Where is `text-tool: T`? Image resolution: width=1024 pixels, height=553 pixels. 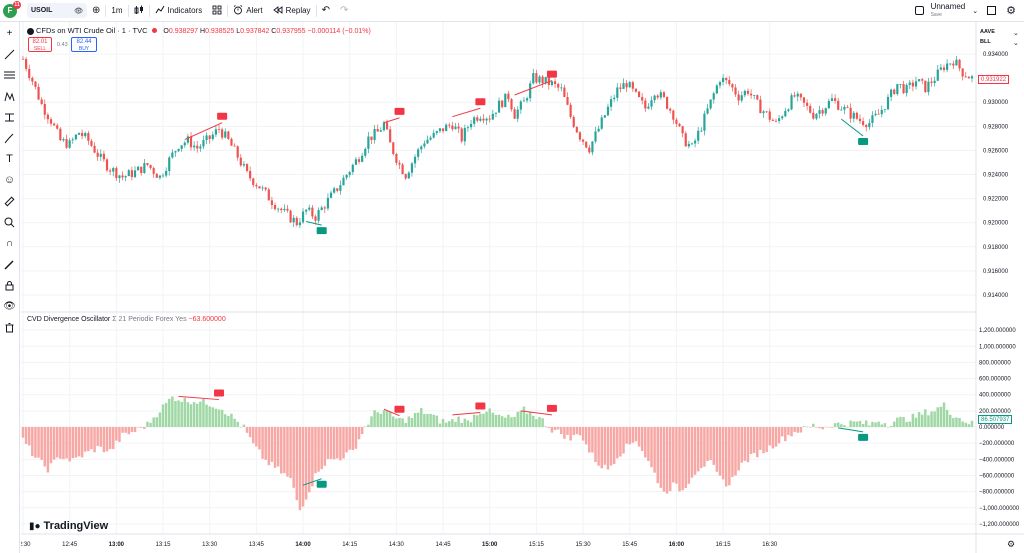 text-tool: T is located at coordinates (10, 159).